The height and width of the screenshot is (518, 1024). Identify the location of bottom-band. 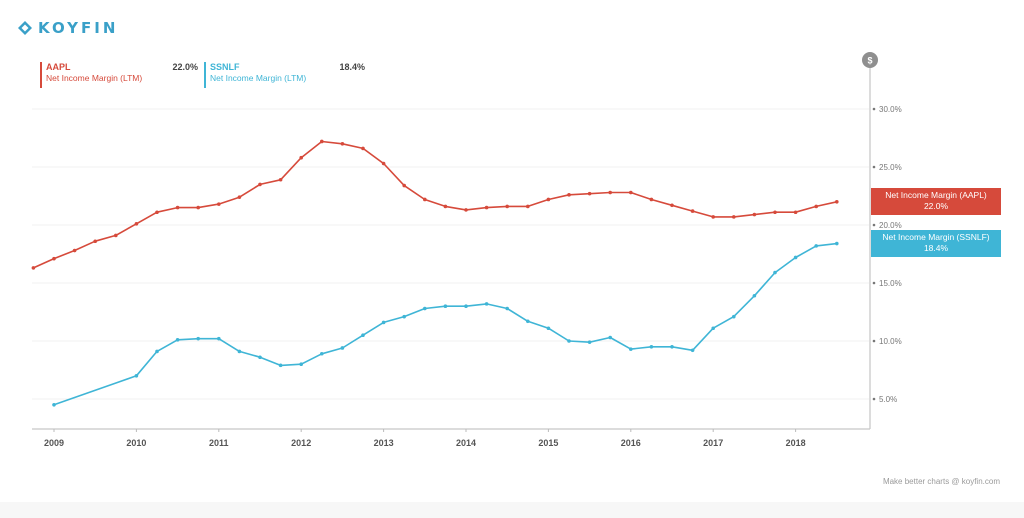
(512, 510).